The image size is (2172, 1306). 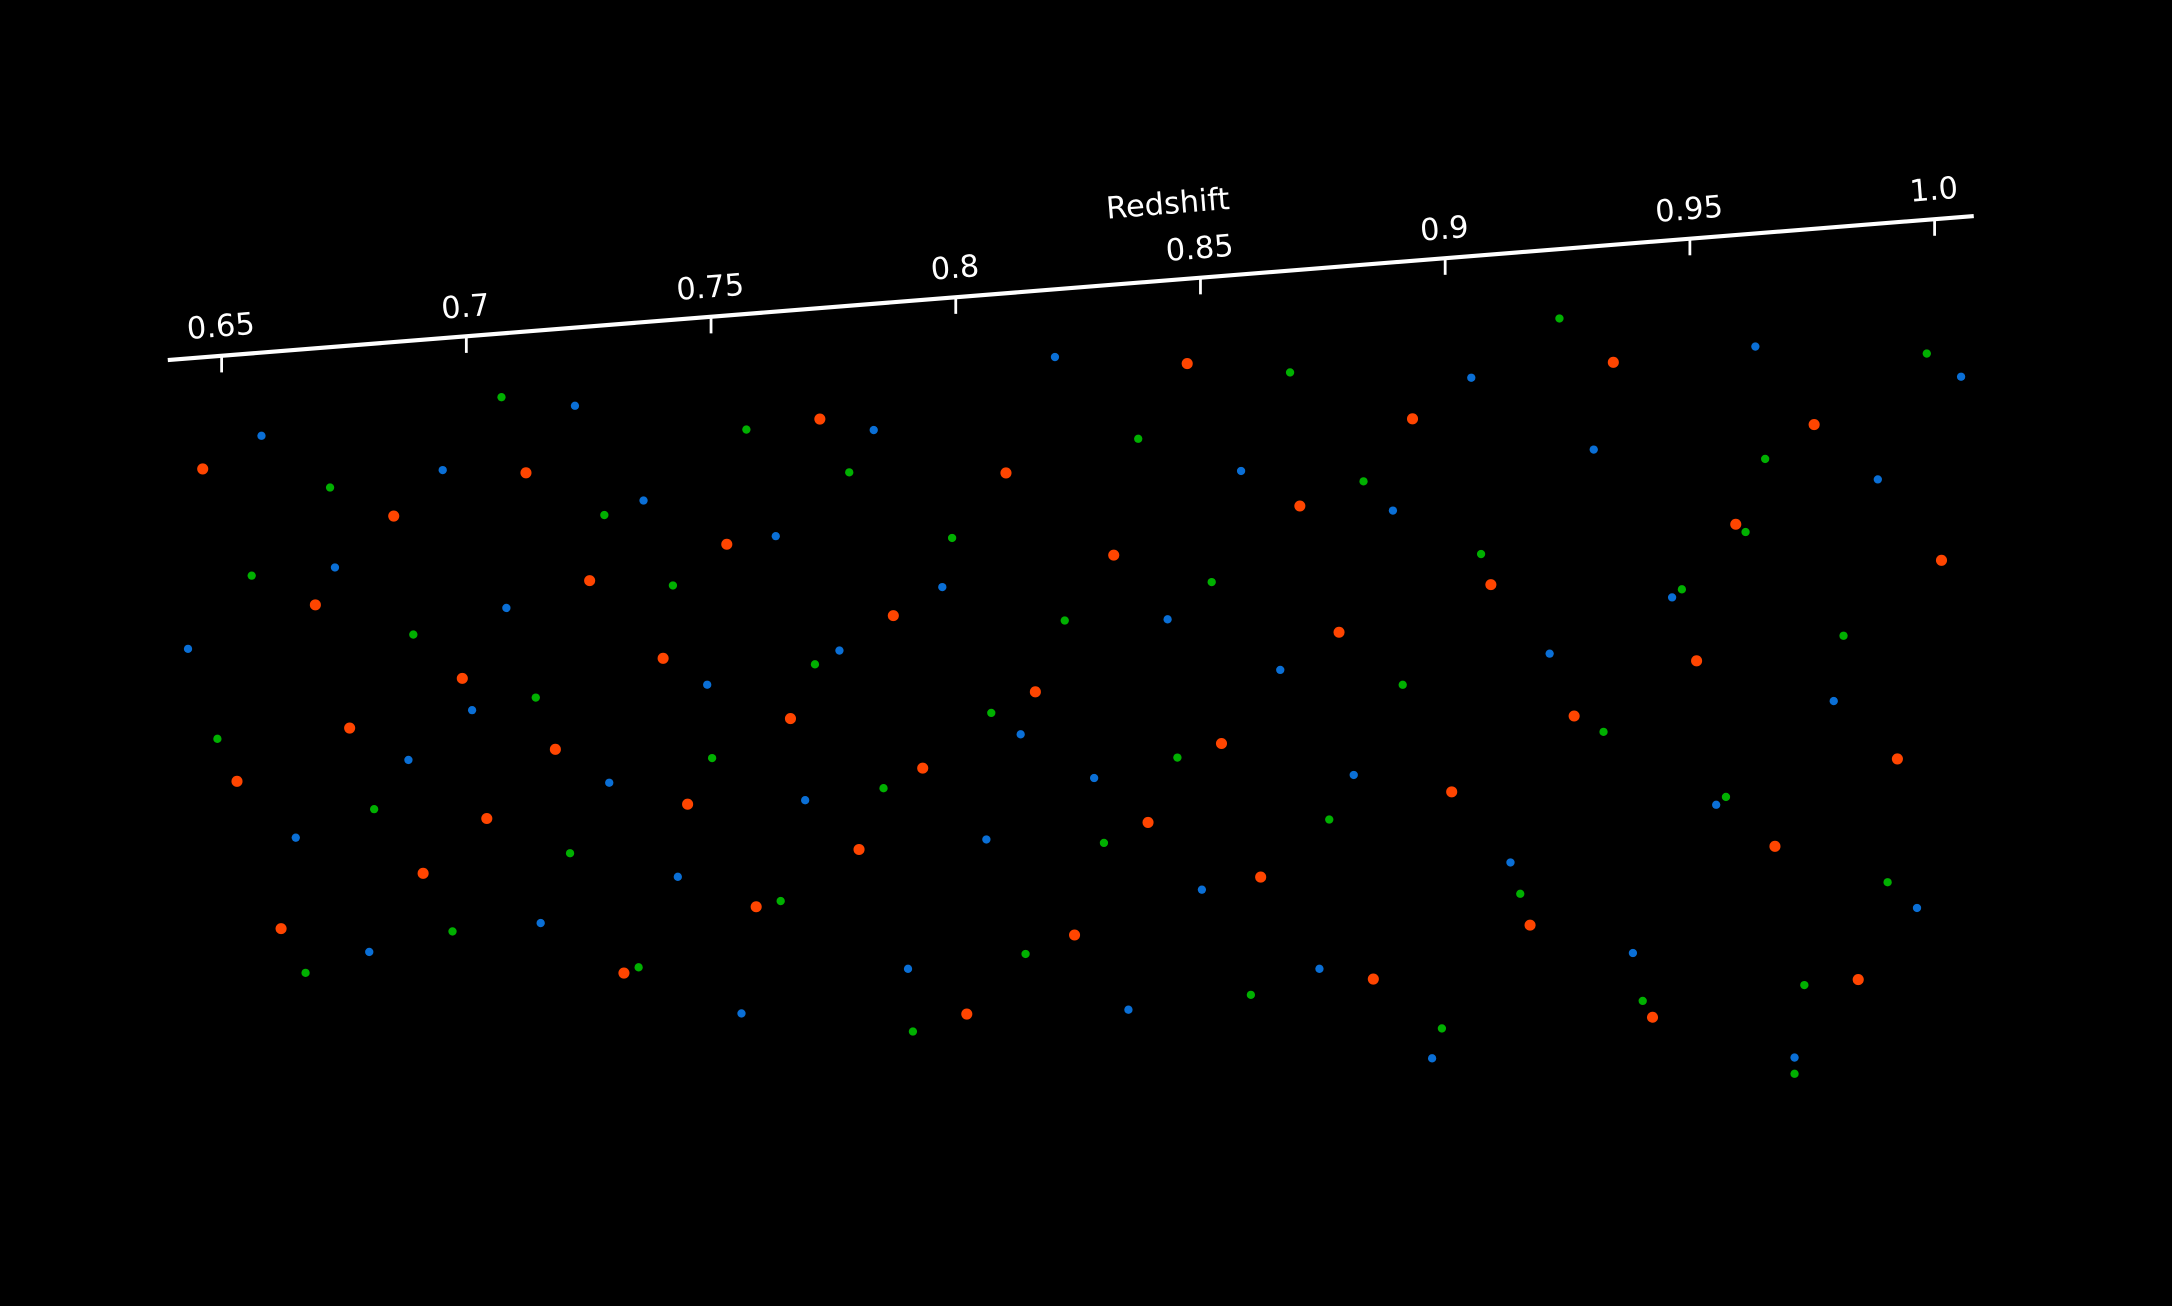 I want to click on x-tick-label: 0.95, so click(x=1689, y=210).